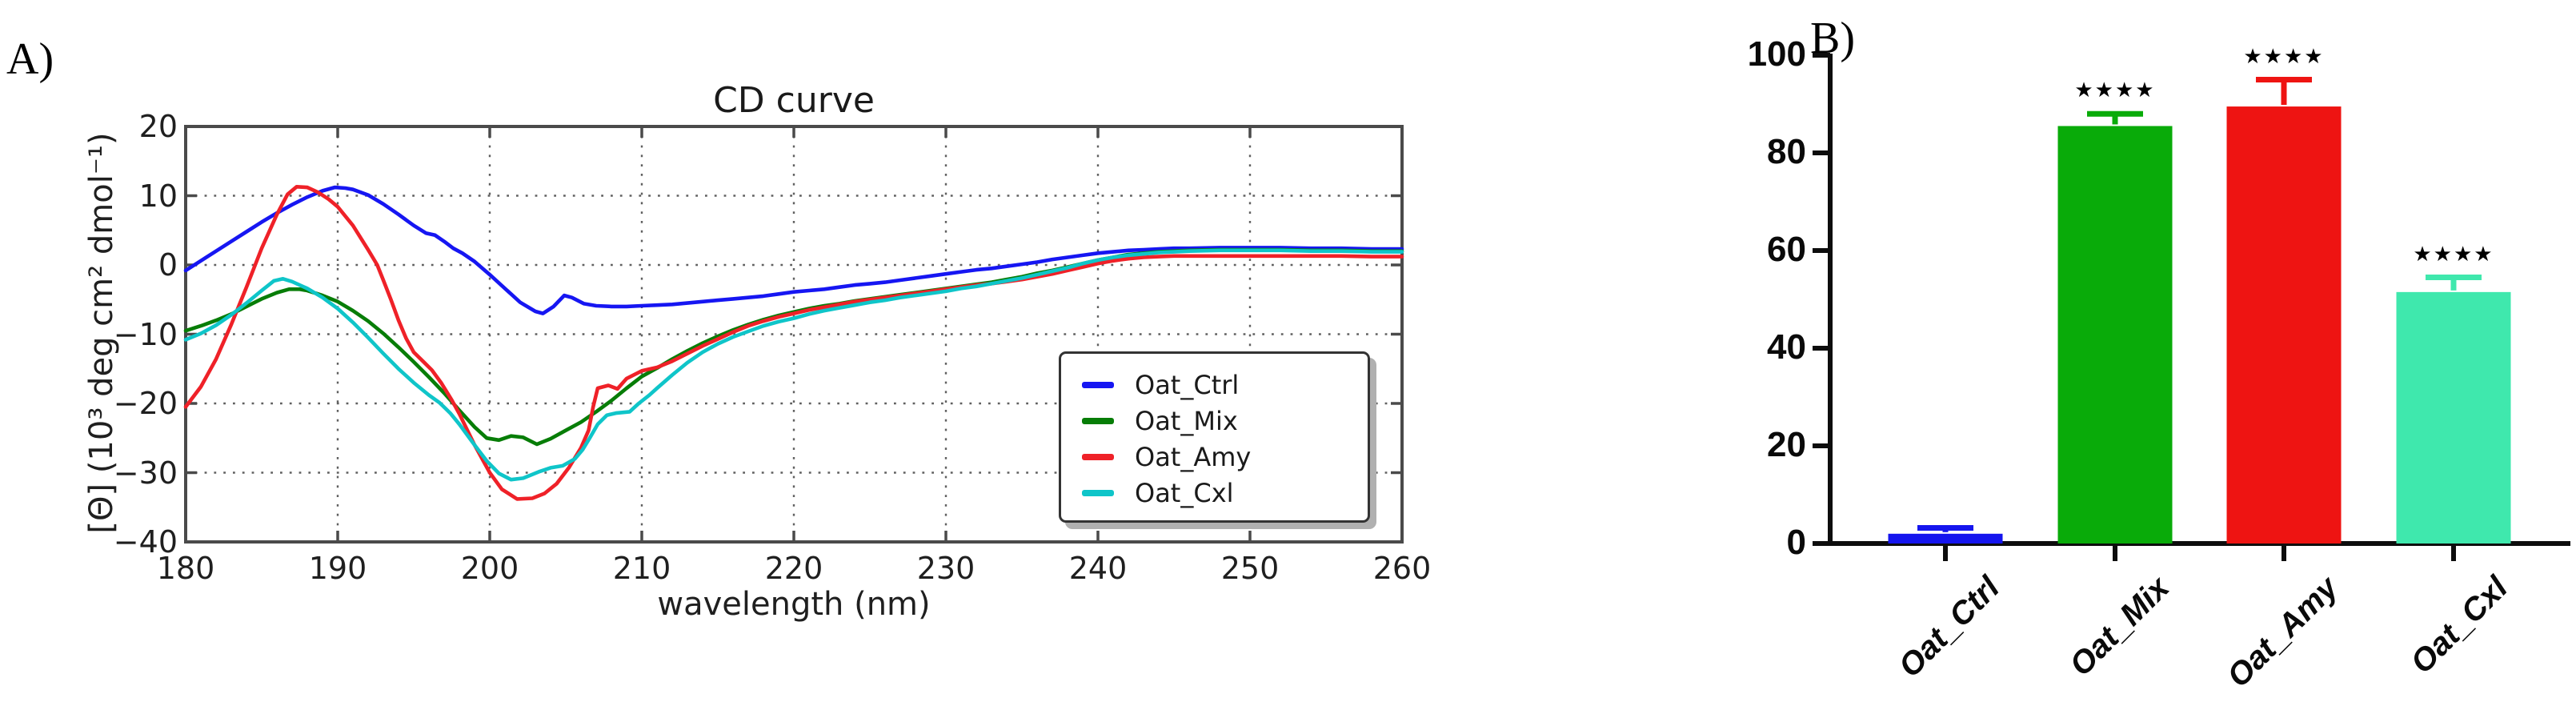 The width and height of the screenshot is (2576, 710). What do you see at coordinates (2115, 90) in the screenshot?
I see `significance-stars-Oat_Mix: ★★★★` at bounding box center [2115, 90].